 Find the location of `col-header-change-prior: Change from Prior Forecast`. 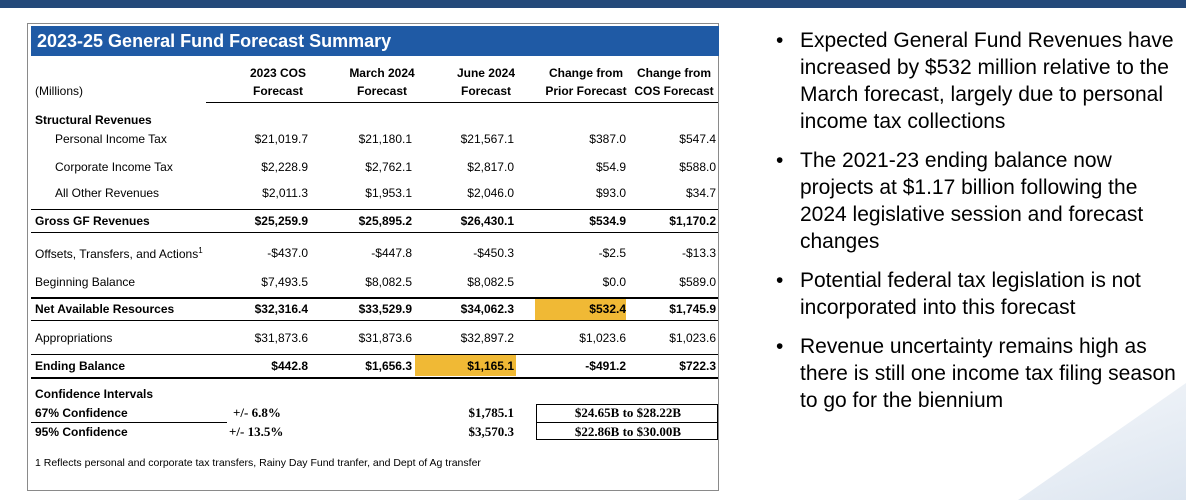

col-header-change-prior: Change from Prior Forecast is located at coordinates (586, 82).